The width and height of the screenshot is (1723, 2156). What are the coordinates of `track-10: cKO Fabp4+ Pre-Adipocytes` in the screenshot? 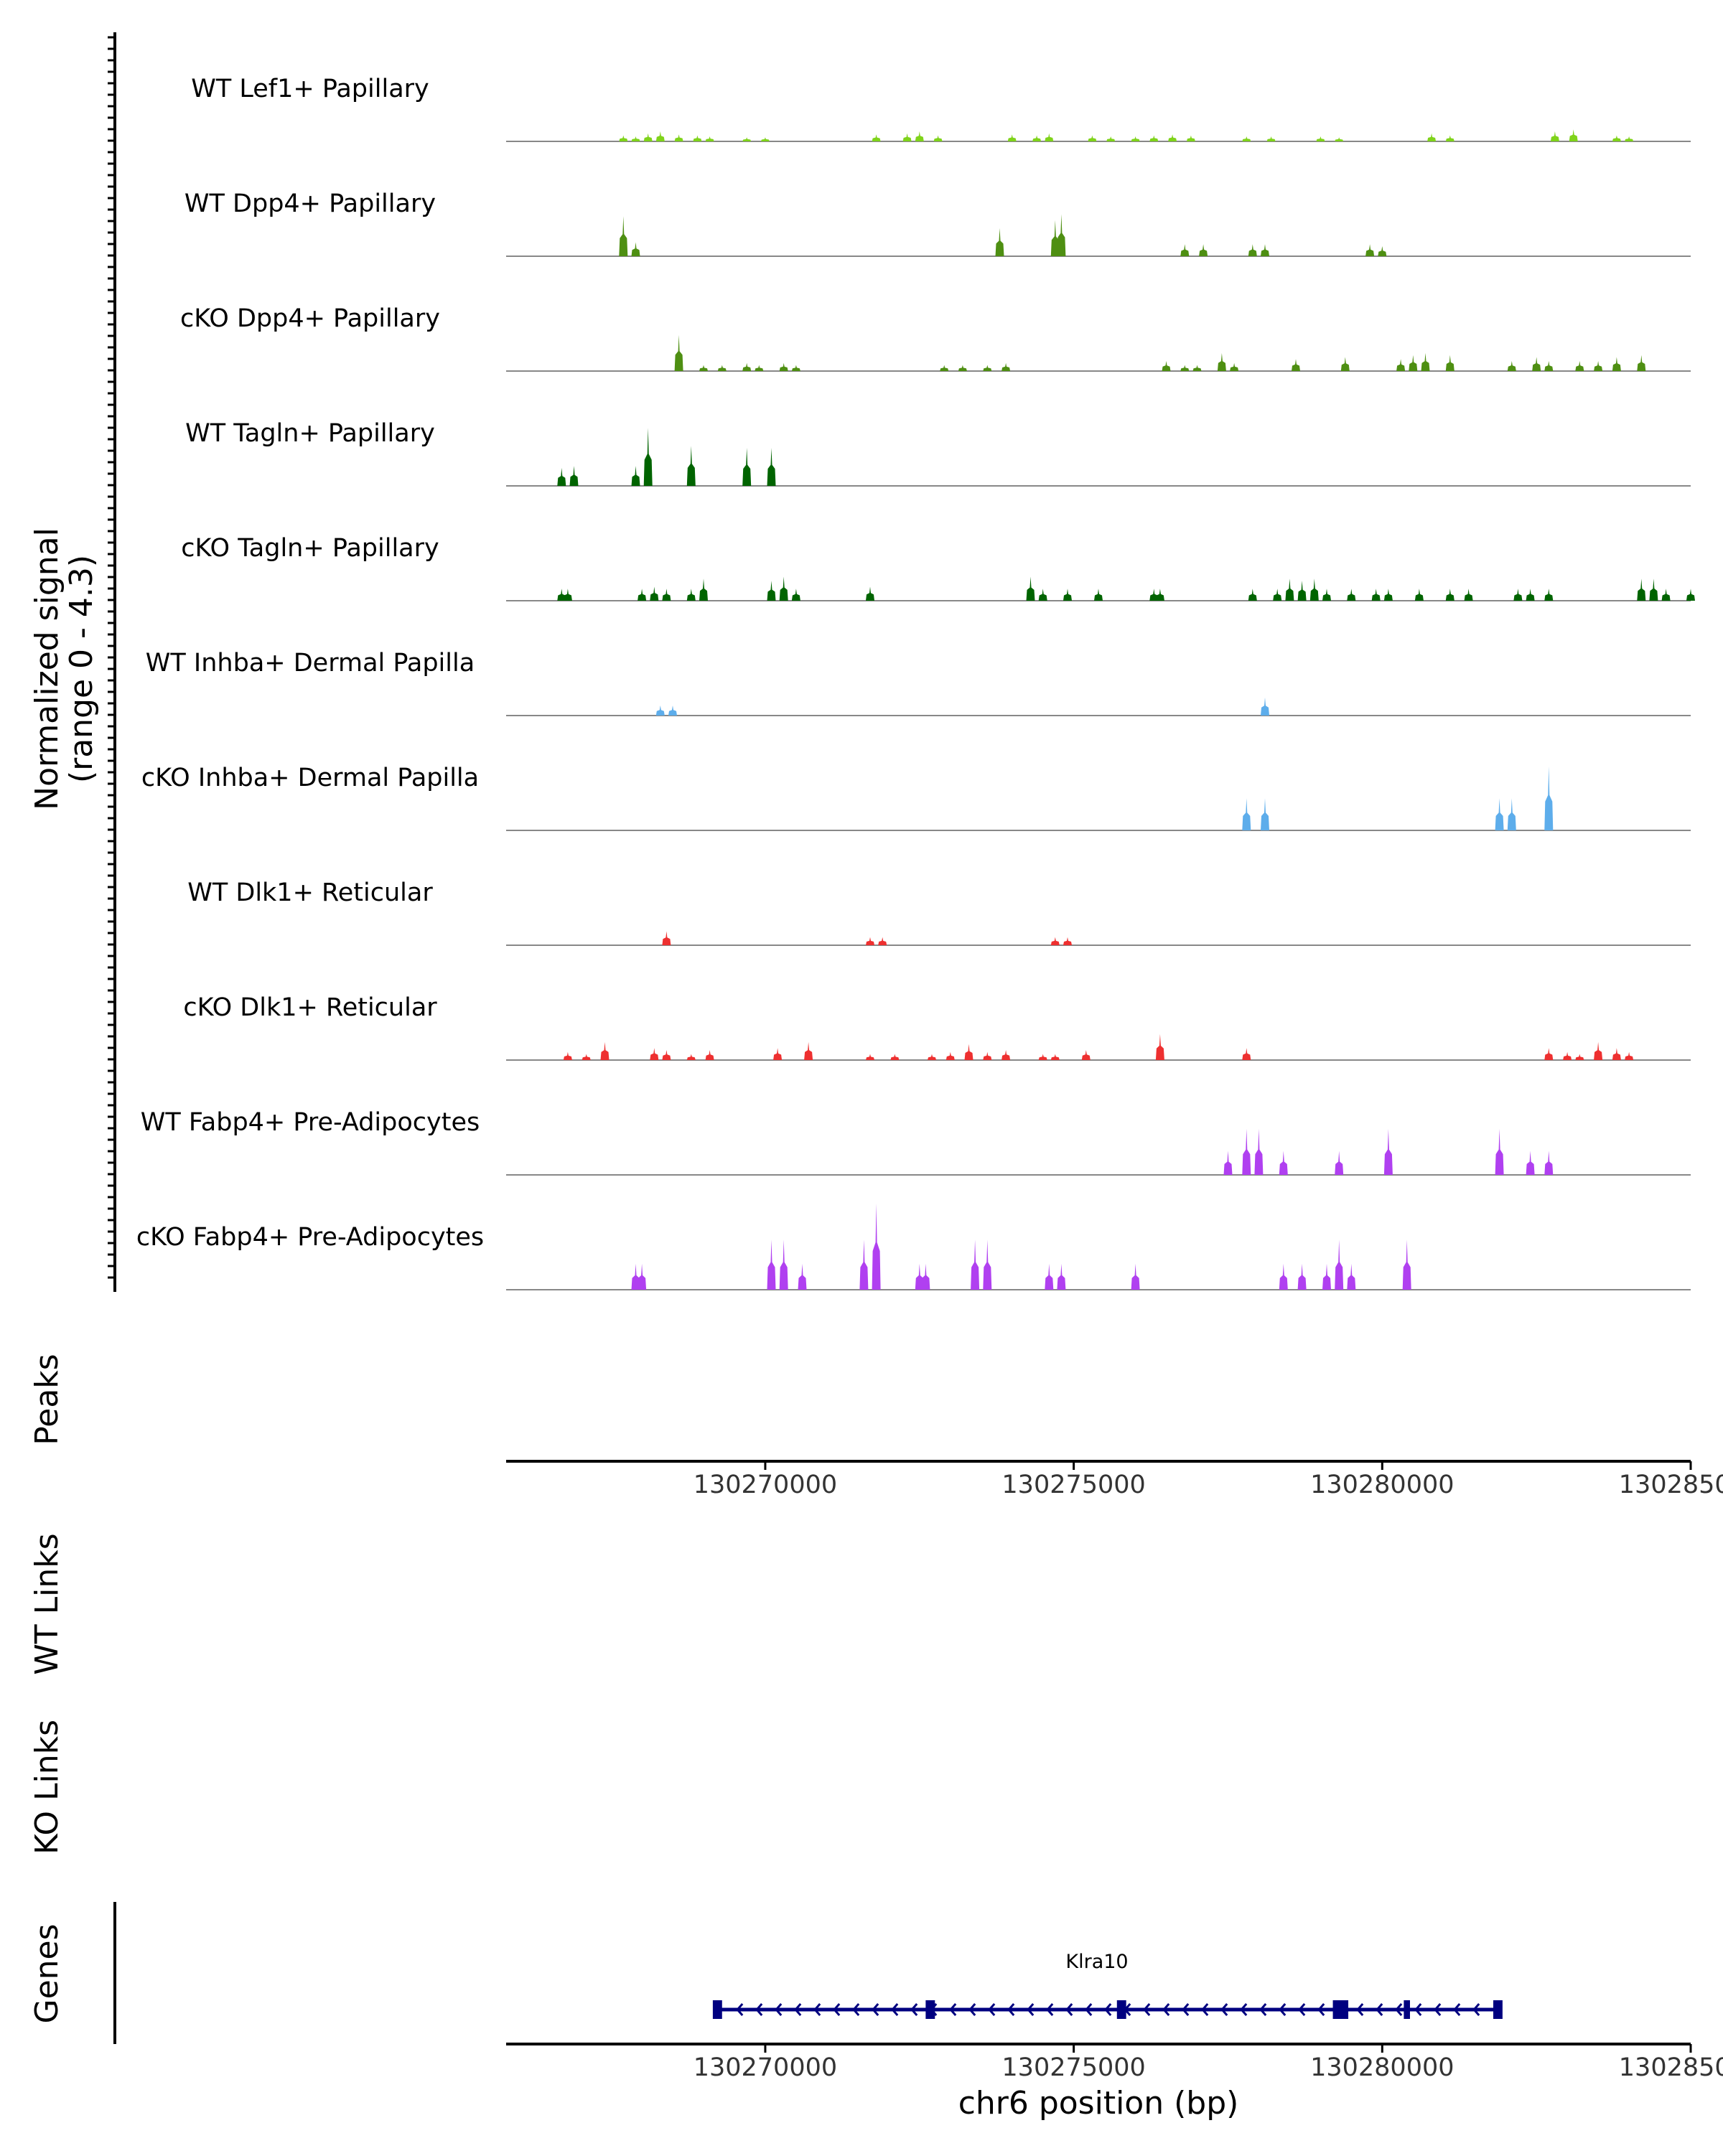 It's located at (913, 1247).